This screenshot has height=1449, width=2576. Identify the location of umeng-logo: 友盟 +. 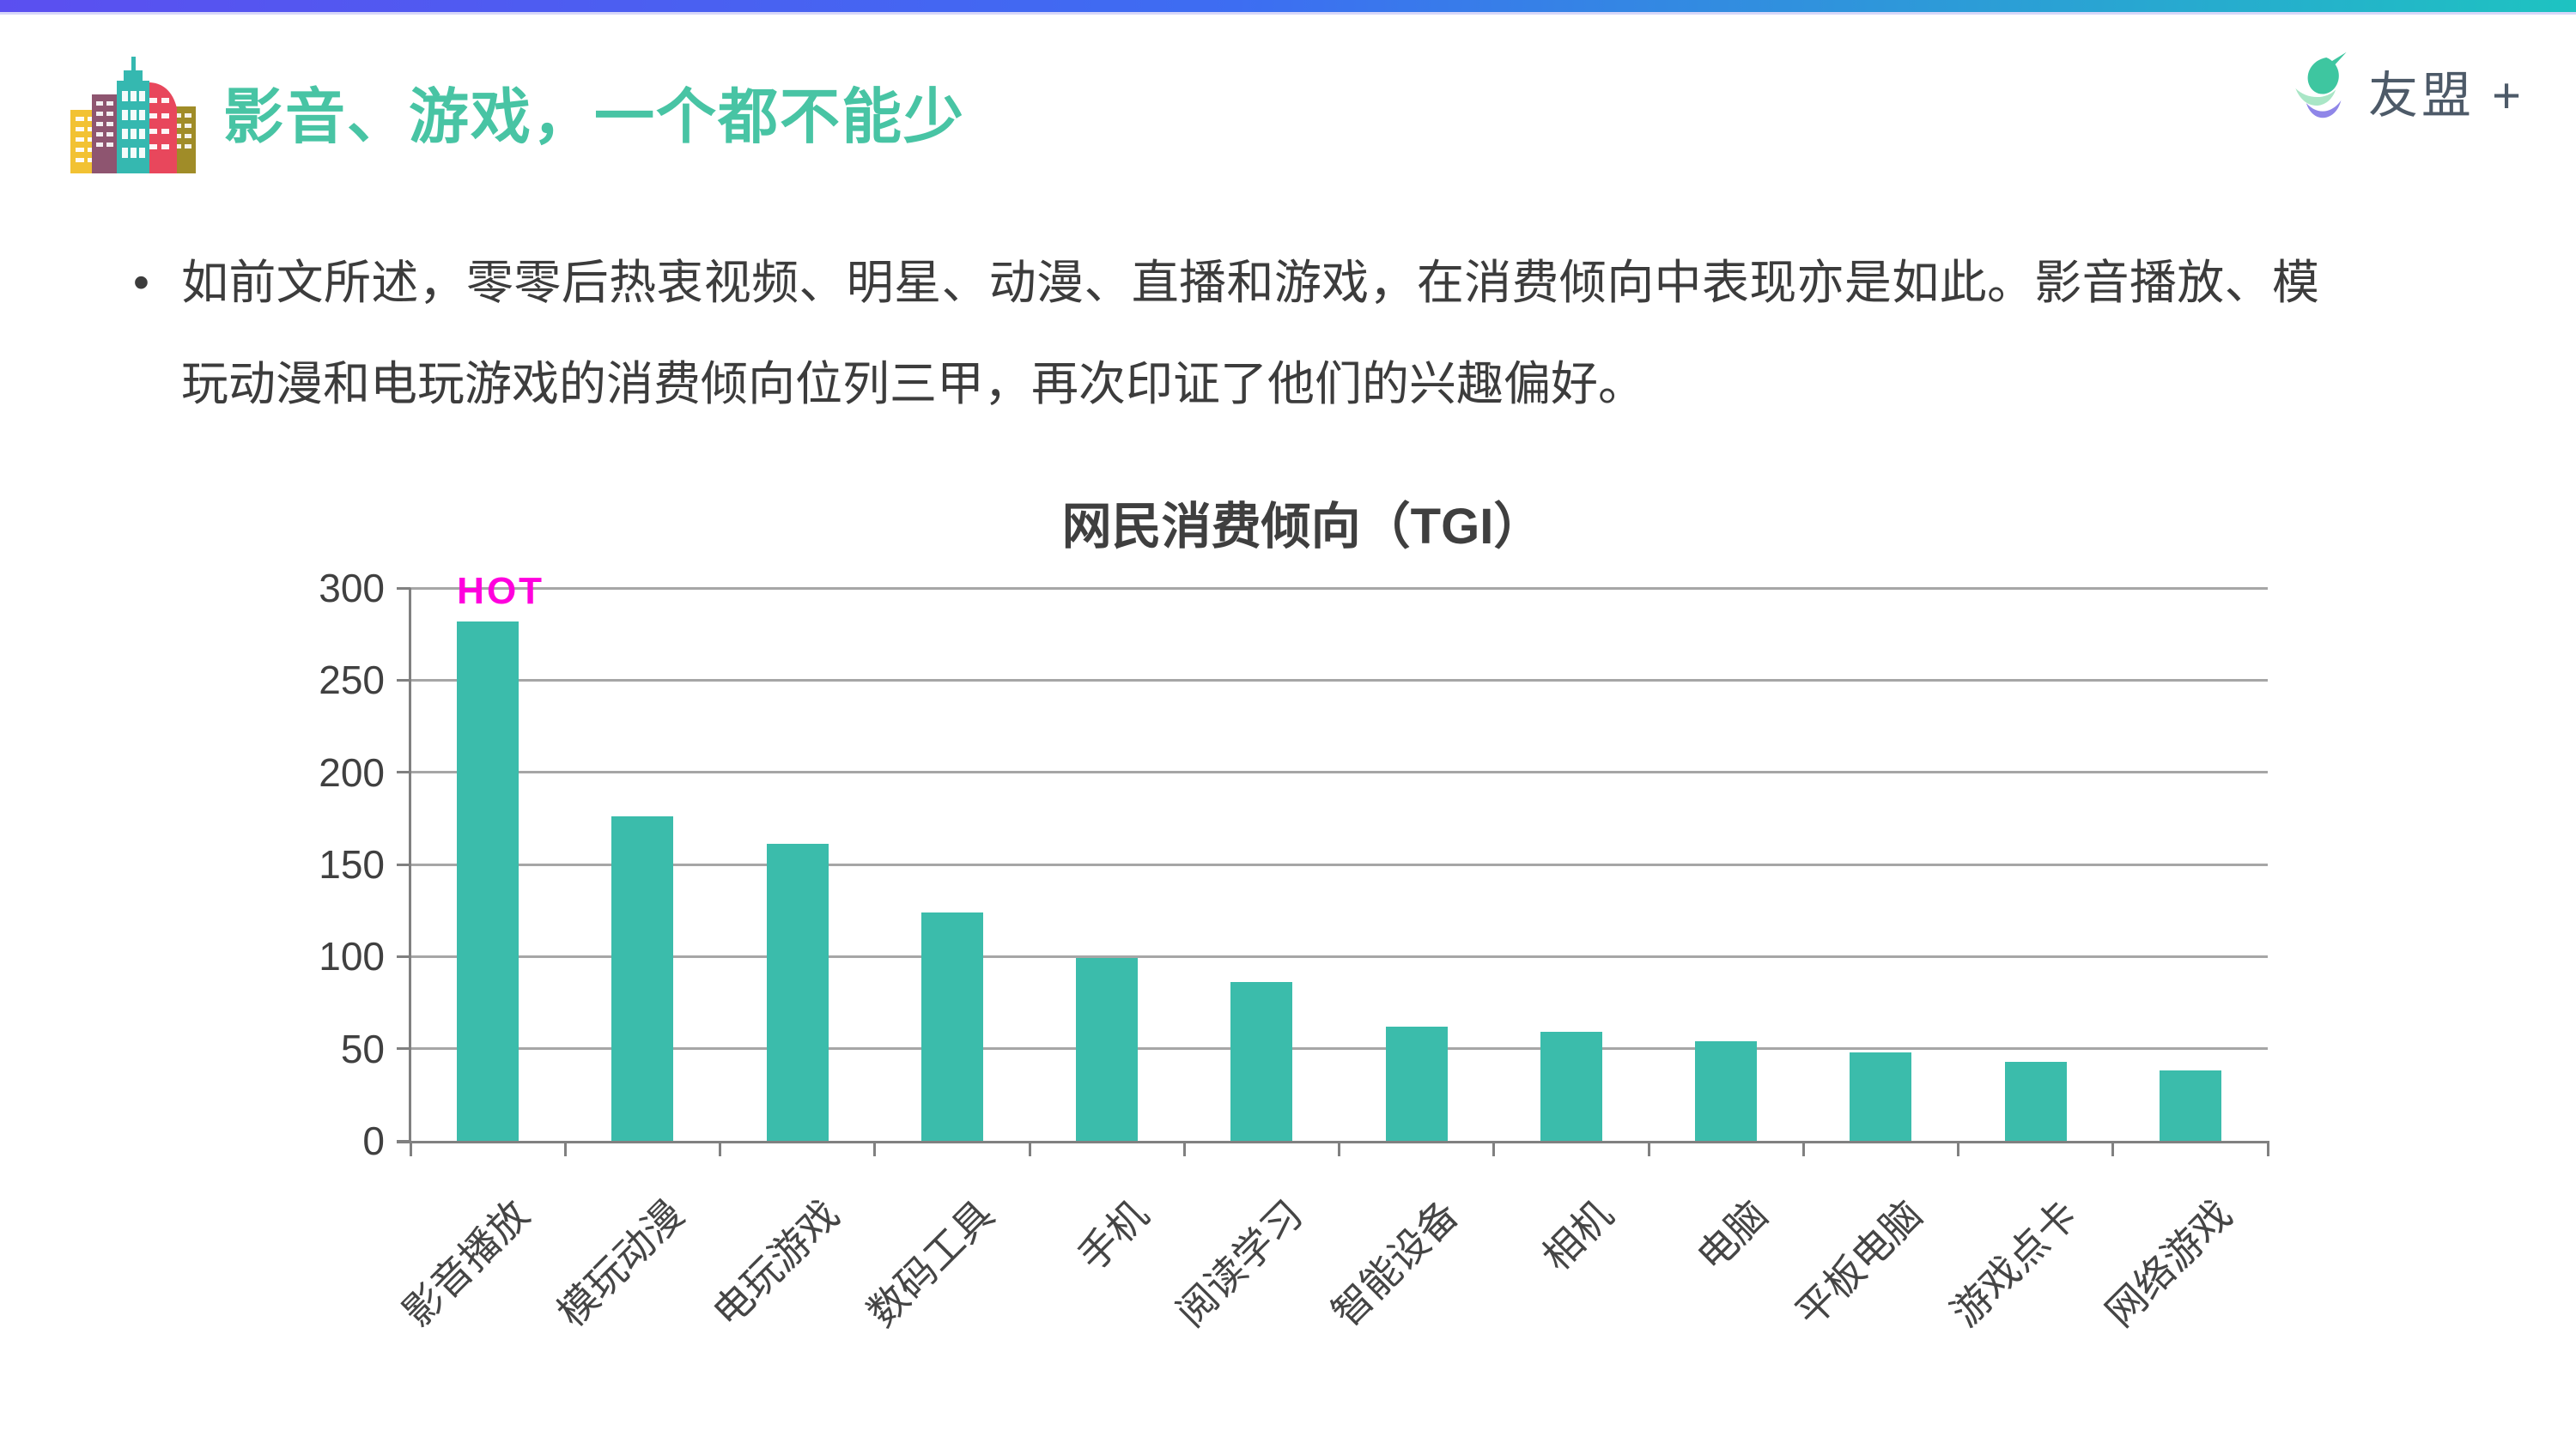
(2405, 91).